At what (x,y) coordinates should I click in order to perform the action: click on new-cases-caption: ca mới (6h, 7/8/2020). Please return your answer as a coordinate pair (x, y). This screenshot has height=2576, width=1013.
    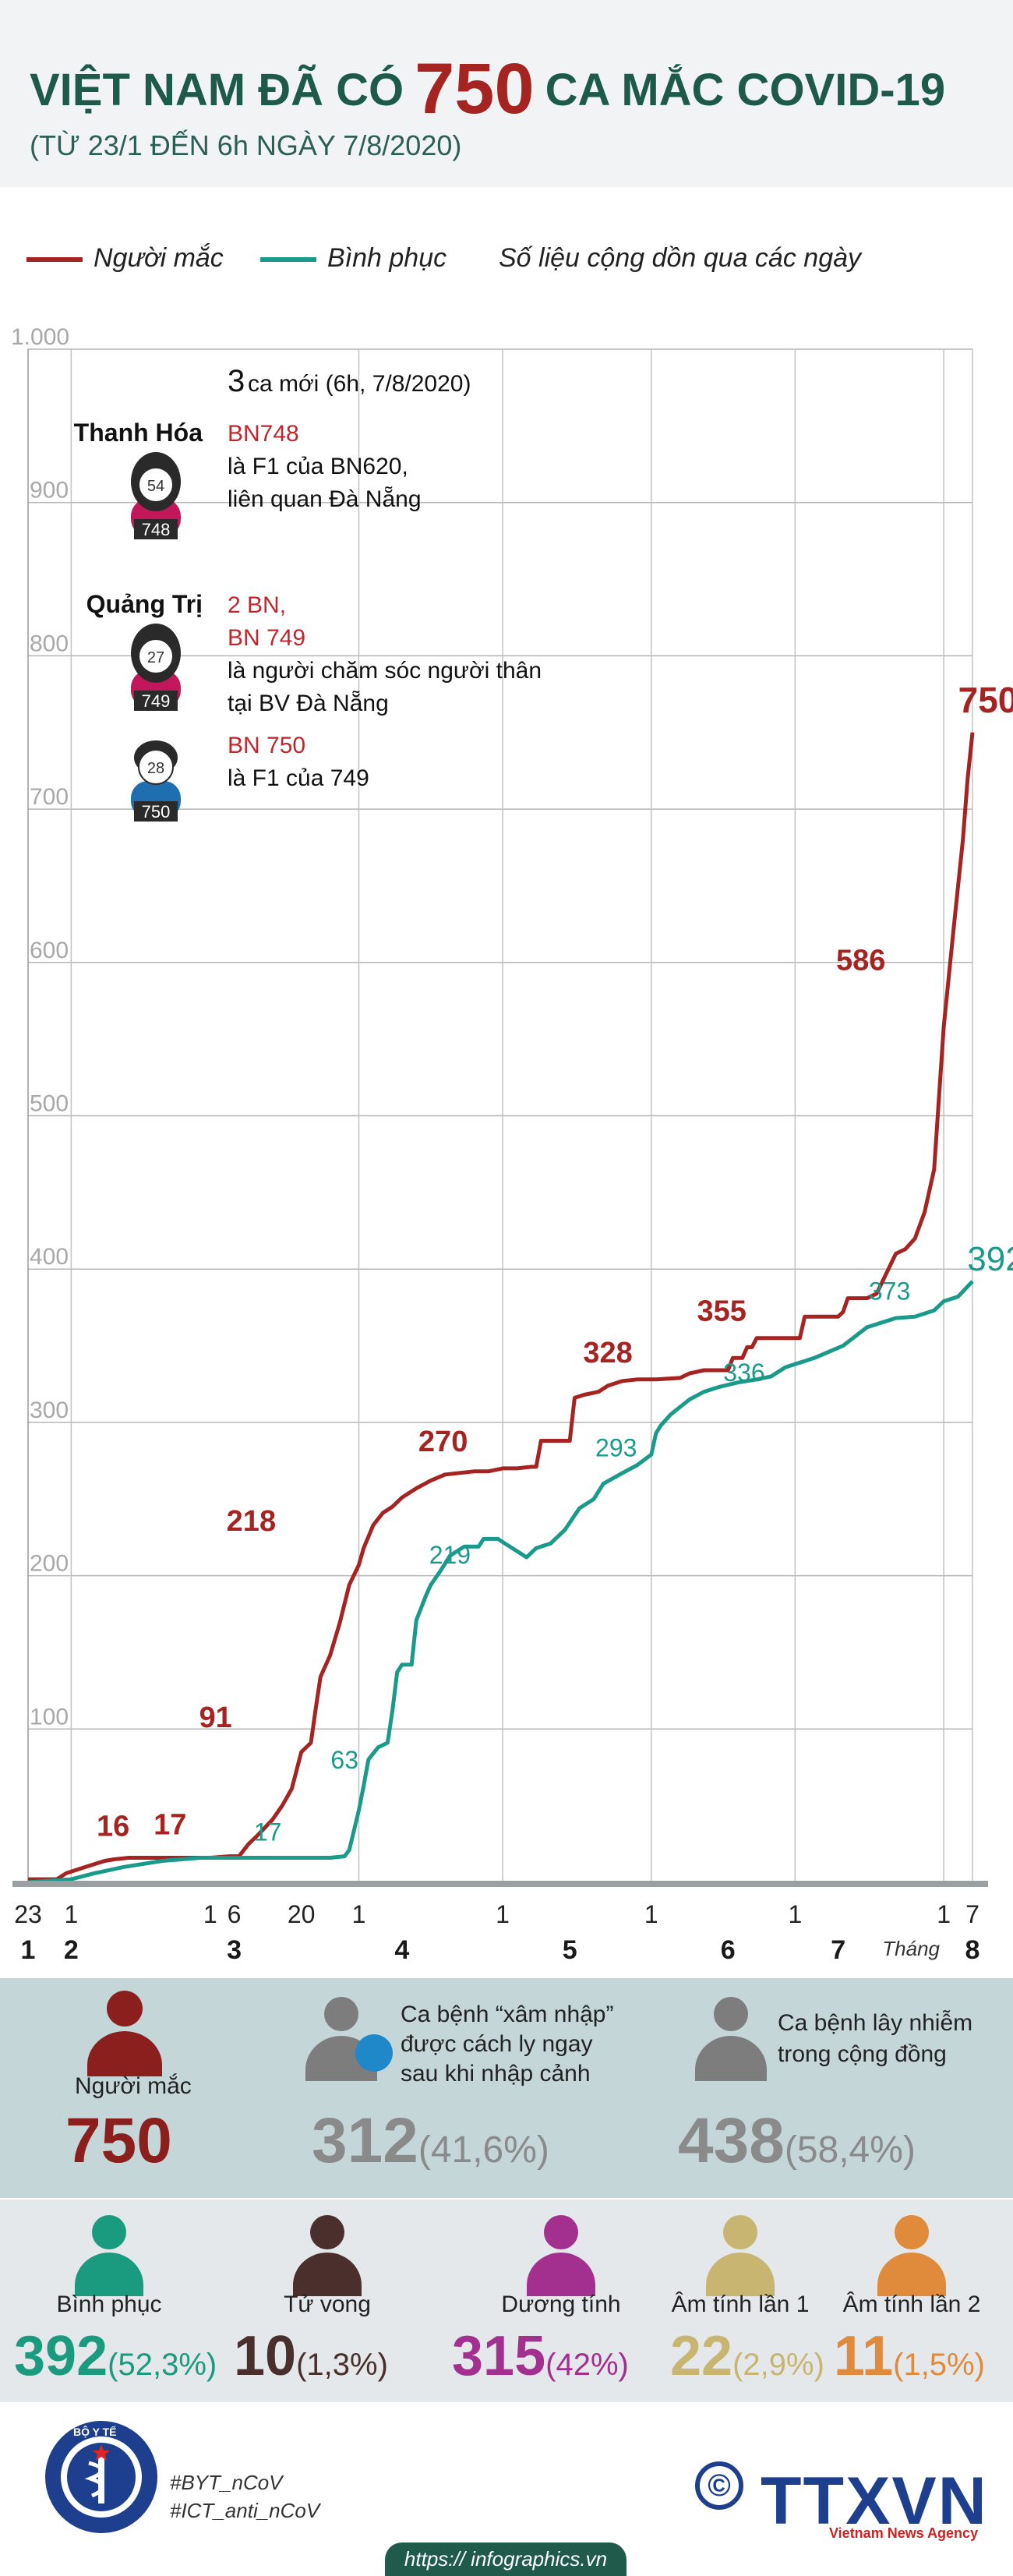
    Looking at the image, I should click on (359, 384).